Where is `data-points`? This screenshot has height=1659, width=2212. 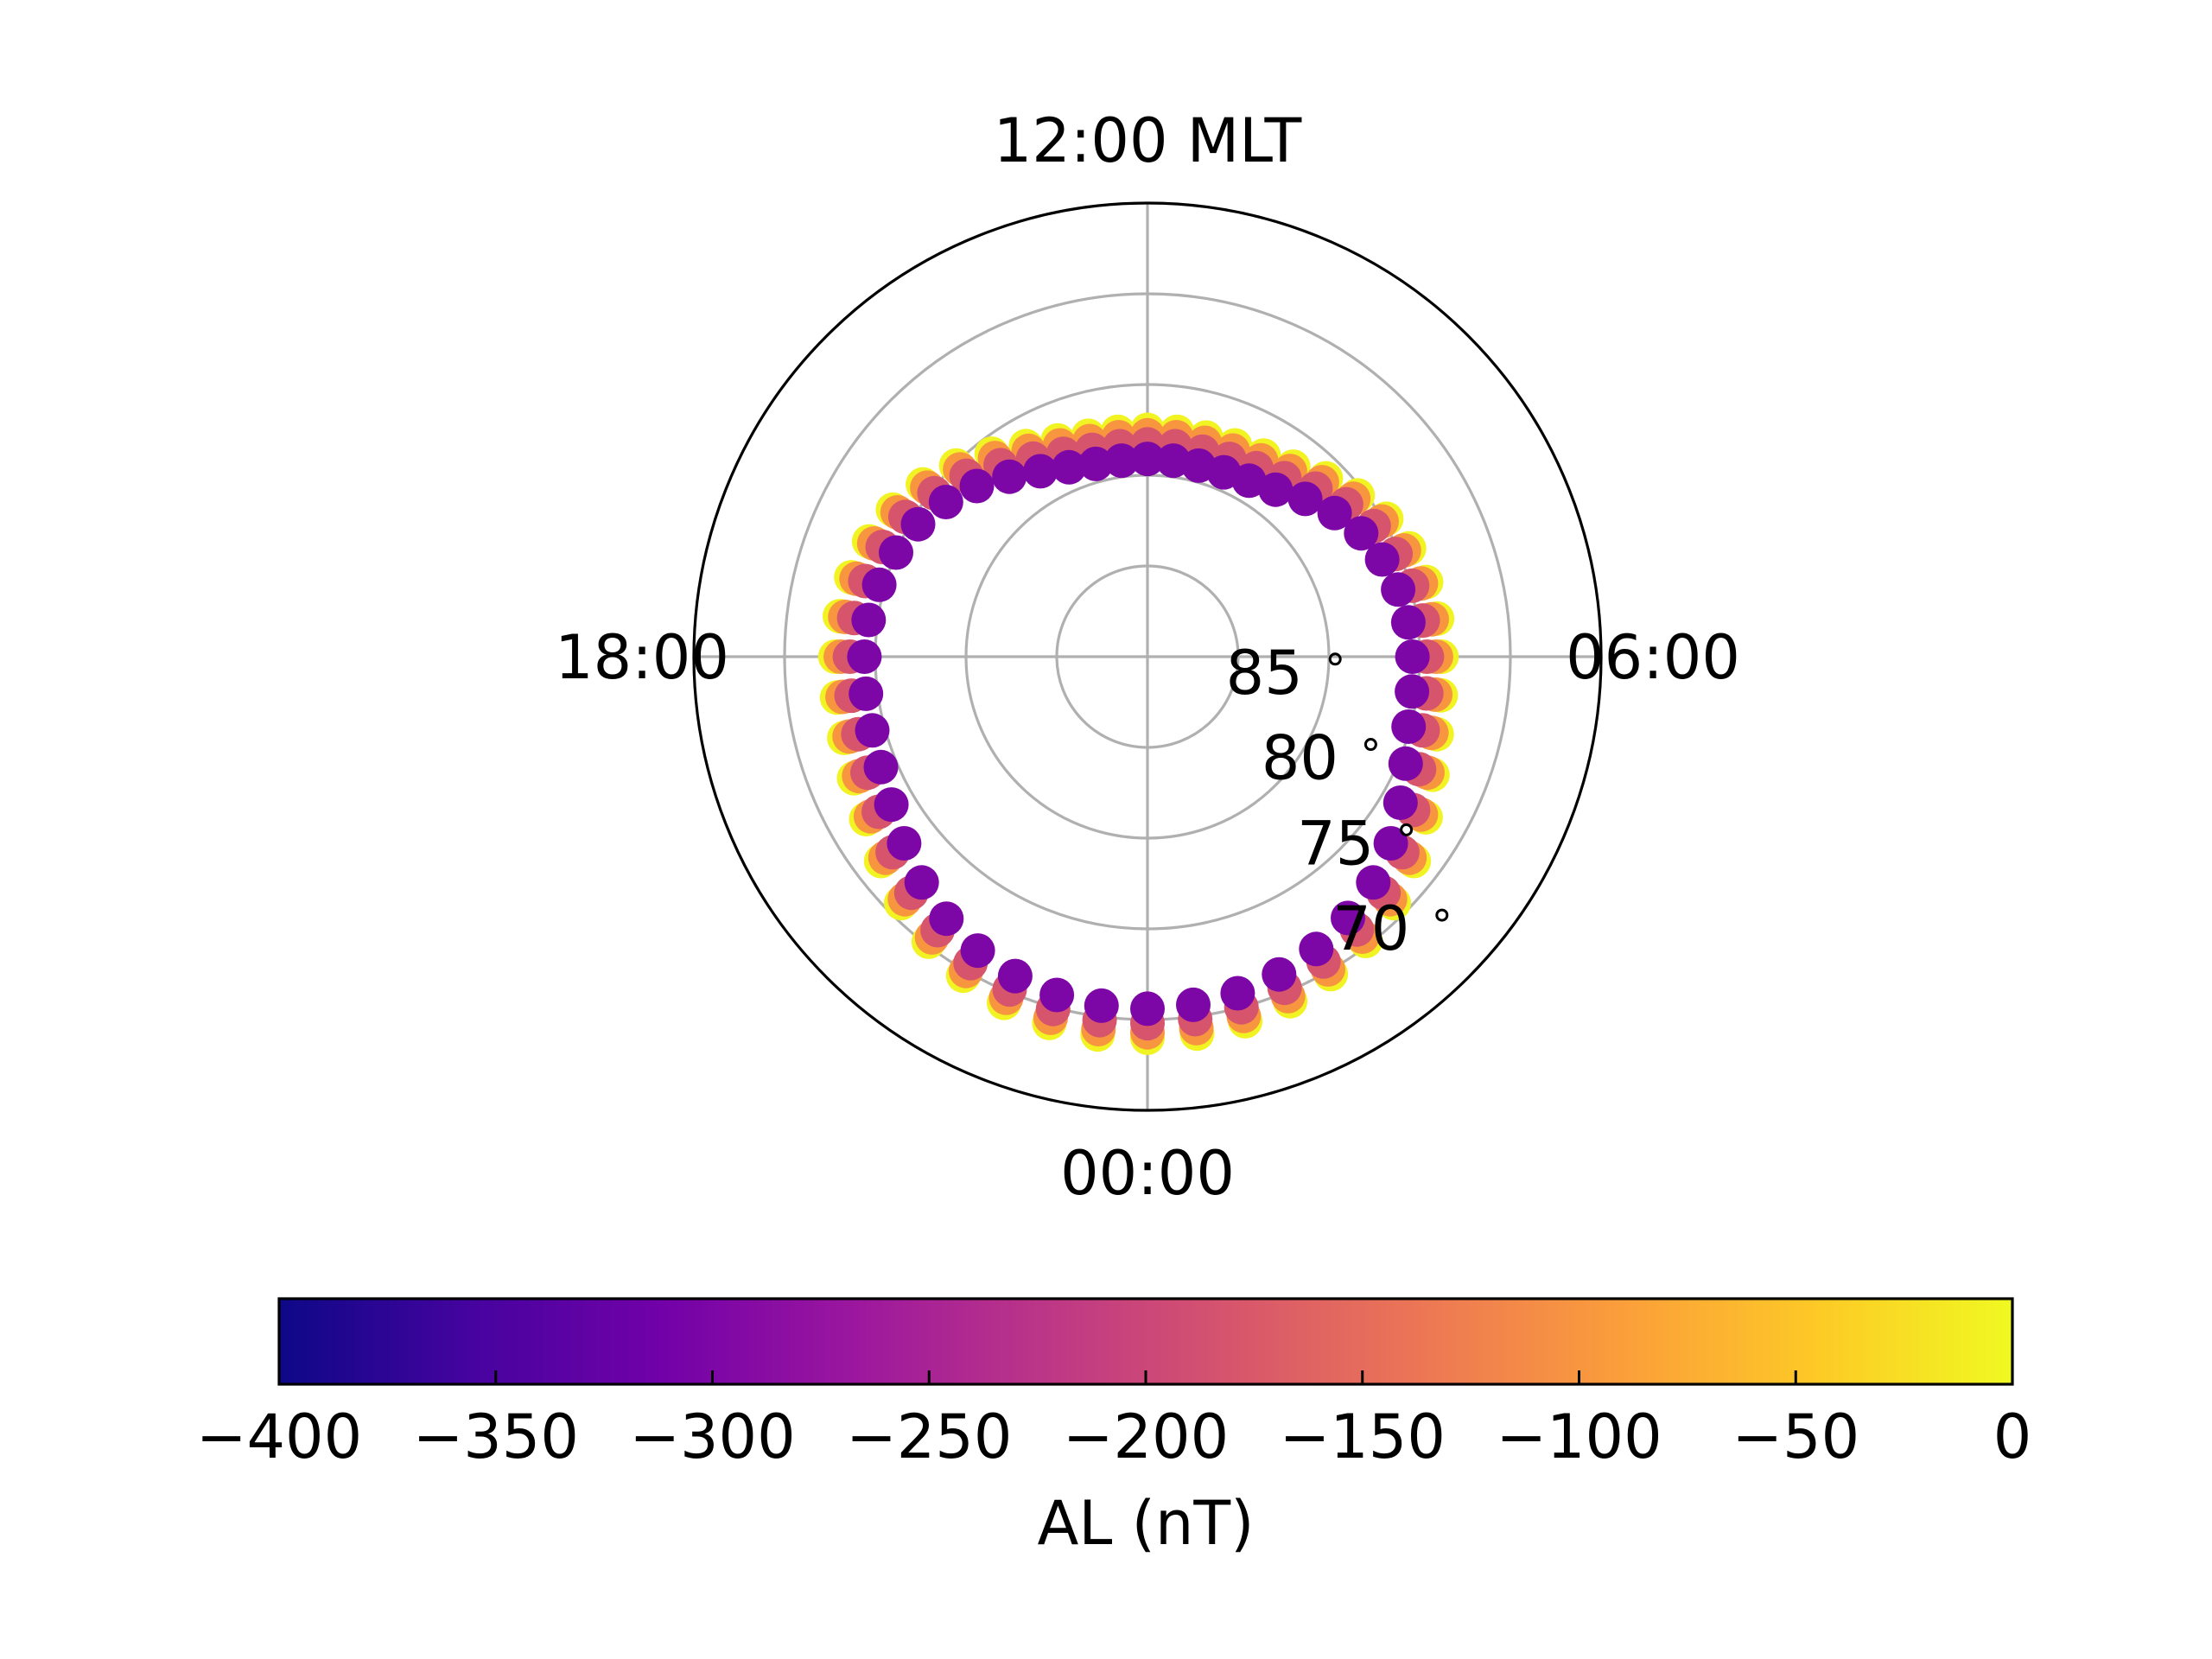
data-points is located at coordinates (1138, 733).